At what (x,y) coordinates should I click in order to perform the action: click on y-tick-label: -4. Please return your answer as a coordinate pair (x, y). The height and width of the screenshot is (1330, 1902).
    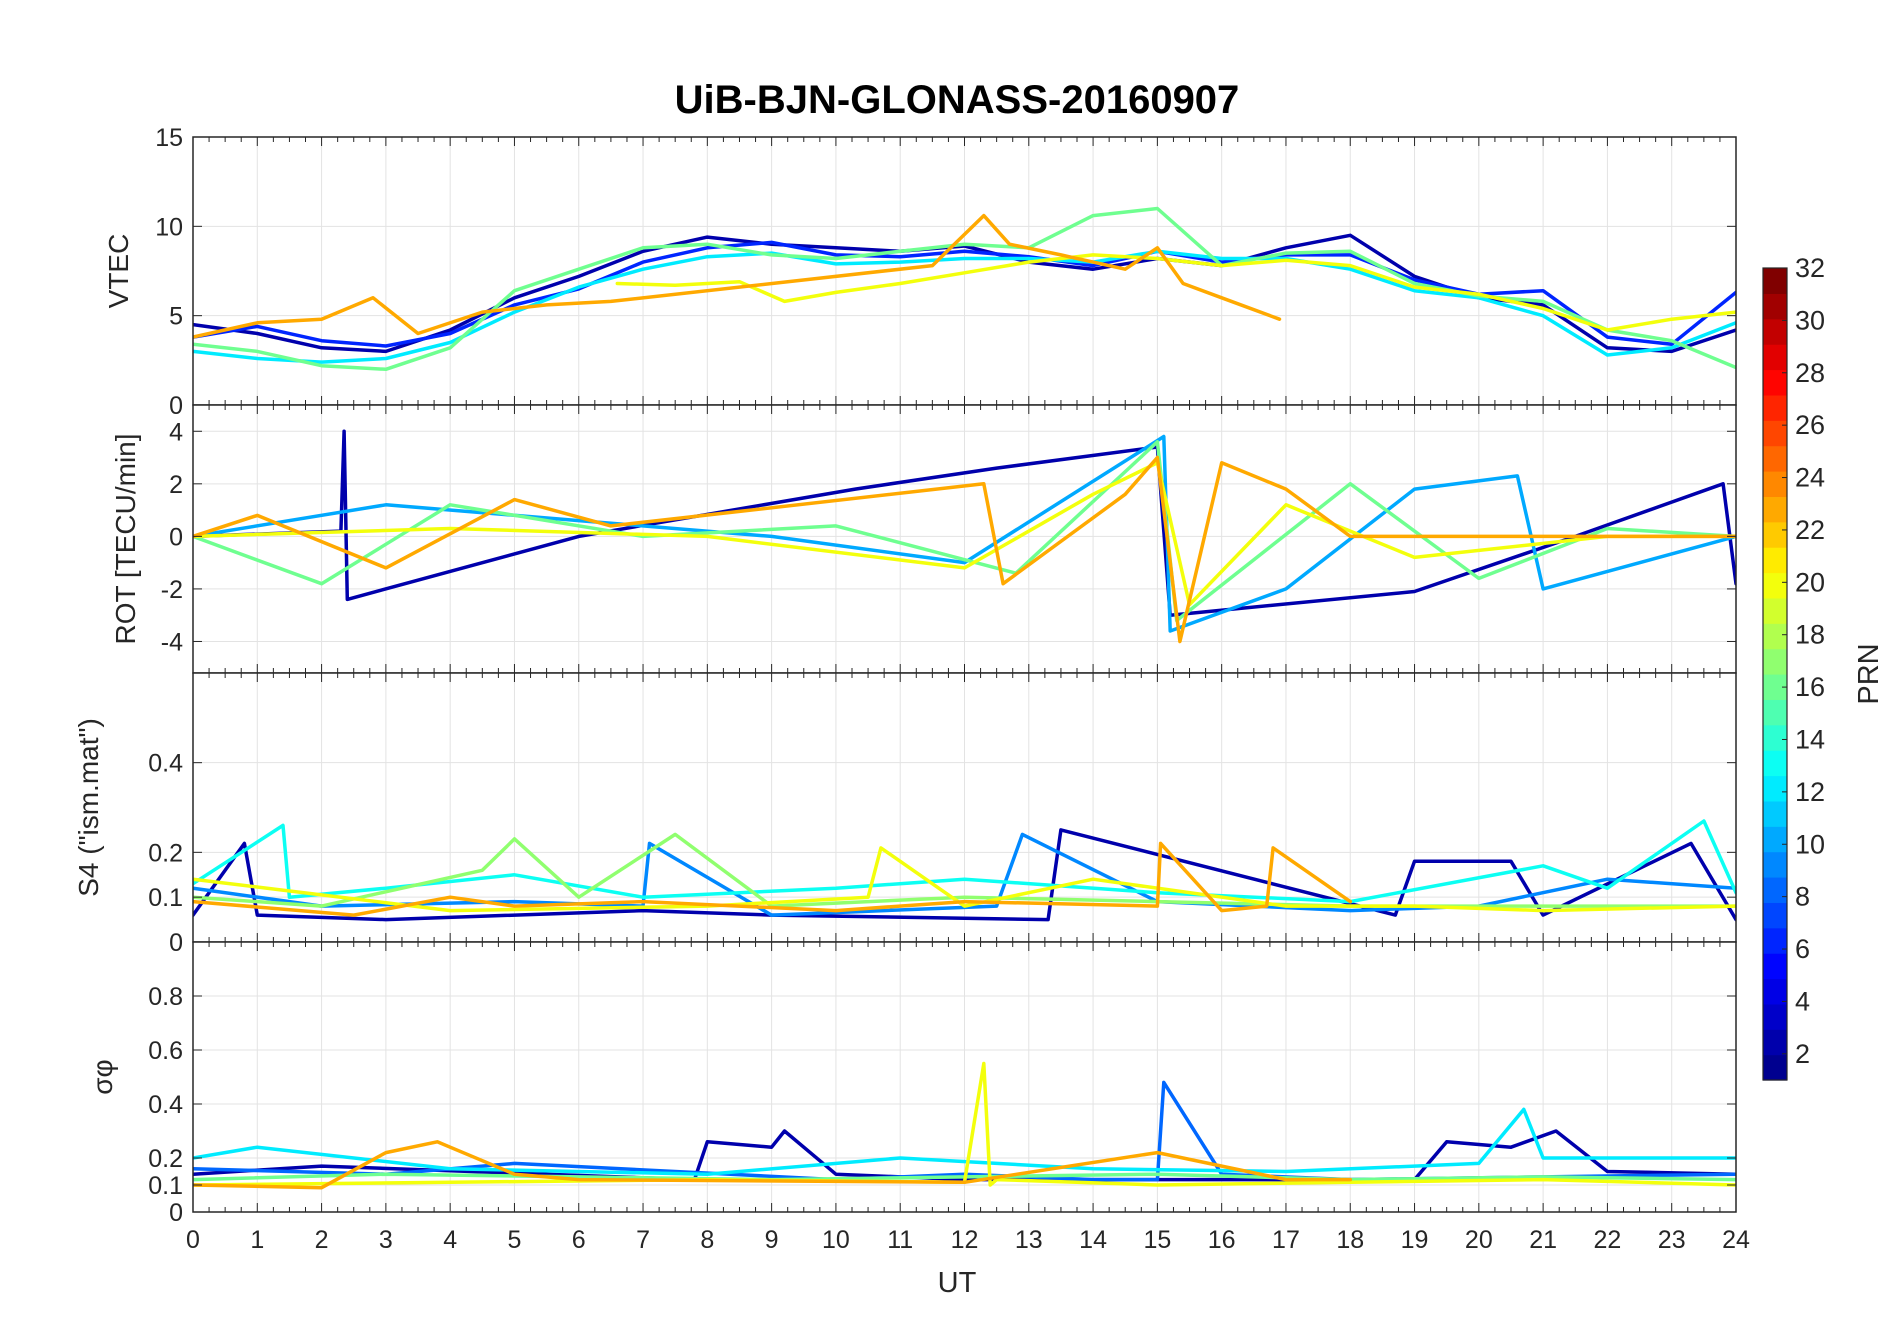
    Looking at the image, I should click on (172, 642).